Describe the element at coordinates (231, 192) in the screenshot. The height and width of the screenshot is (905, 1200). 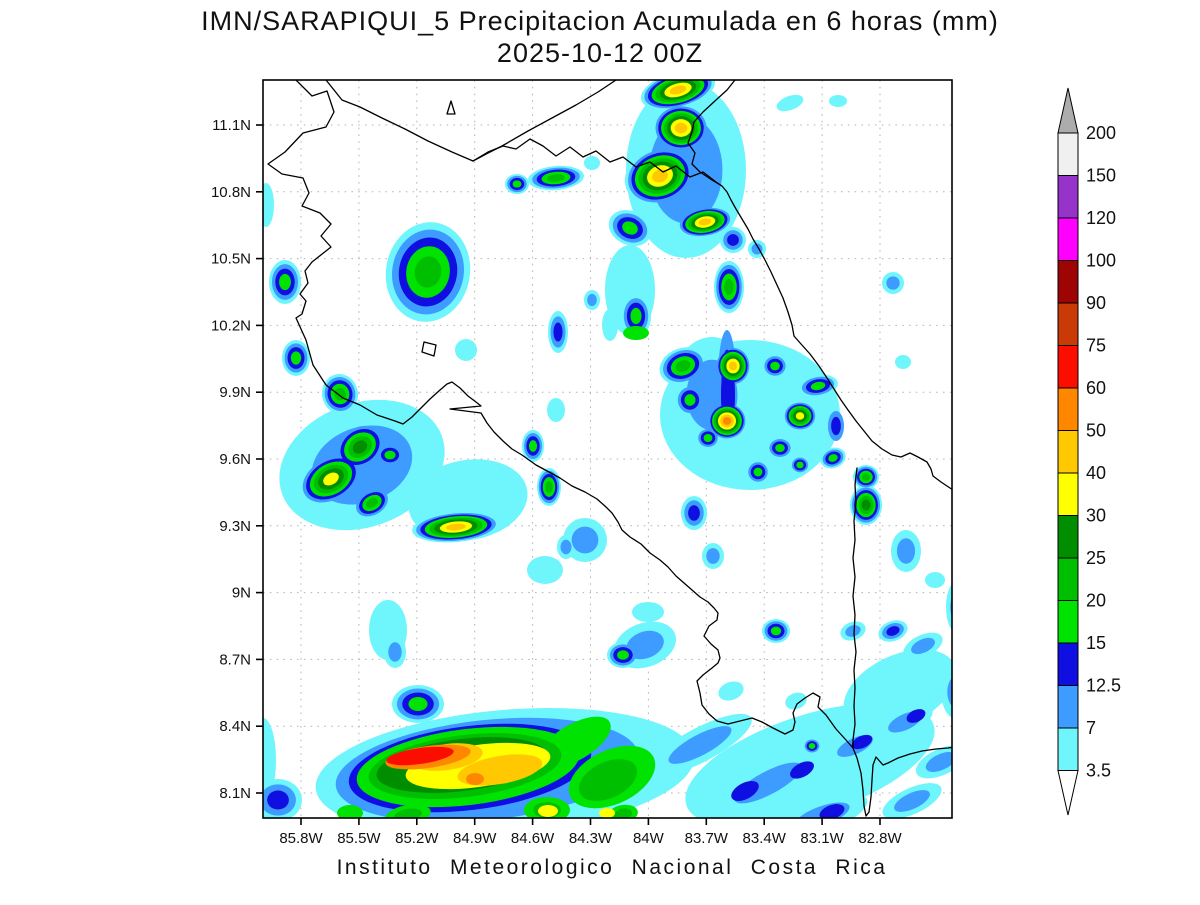
I see `y-axis-label: 10.8N` at that location.